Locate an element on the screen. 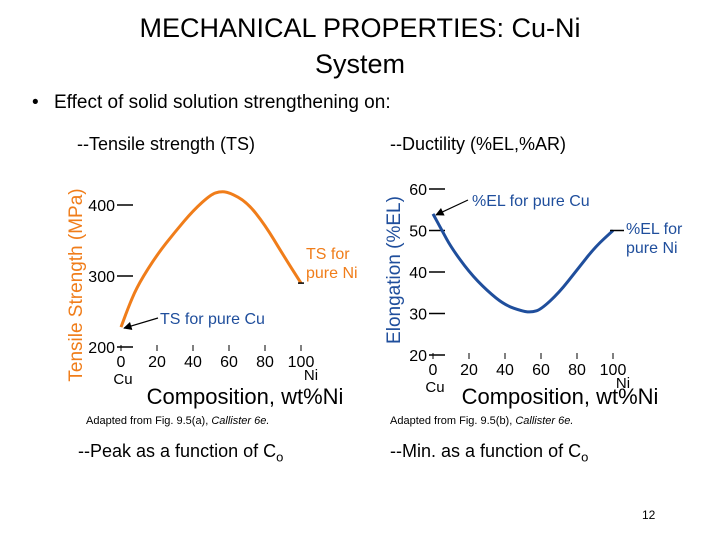 This screenshot has width=720, height=540. ts-x-tick-label-100: 100 is located at coordinates (301, 362).